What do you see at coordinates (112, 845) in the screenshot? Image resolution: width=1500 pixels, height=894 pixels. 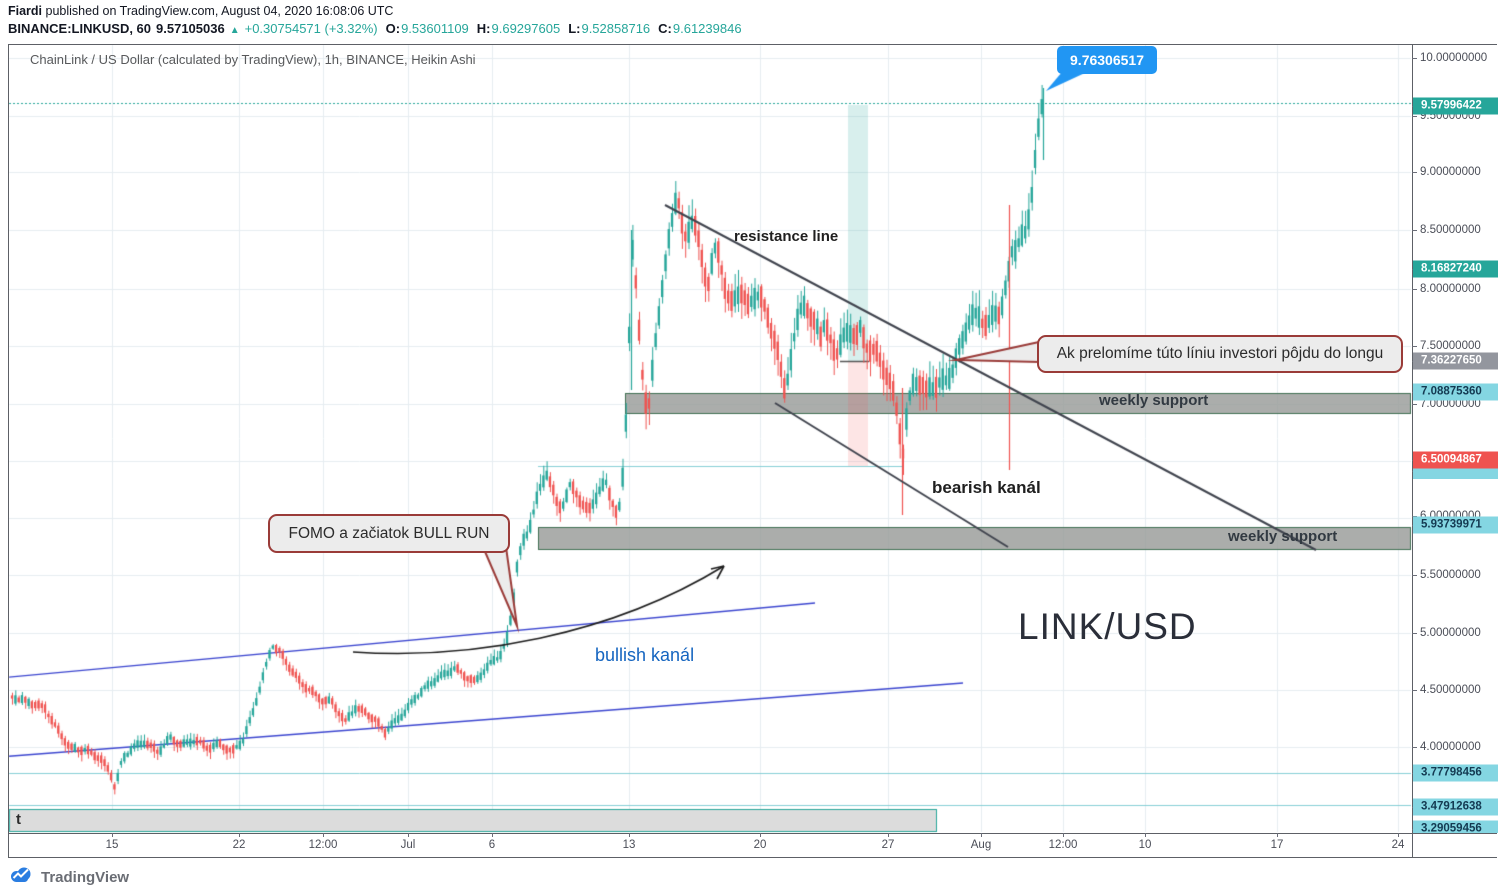 I see `time-tick-label: 15` at bounding box center [112, 845].